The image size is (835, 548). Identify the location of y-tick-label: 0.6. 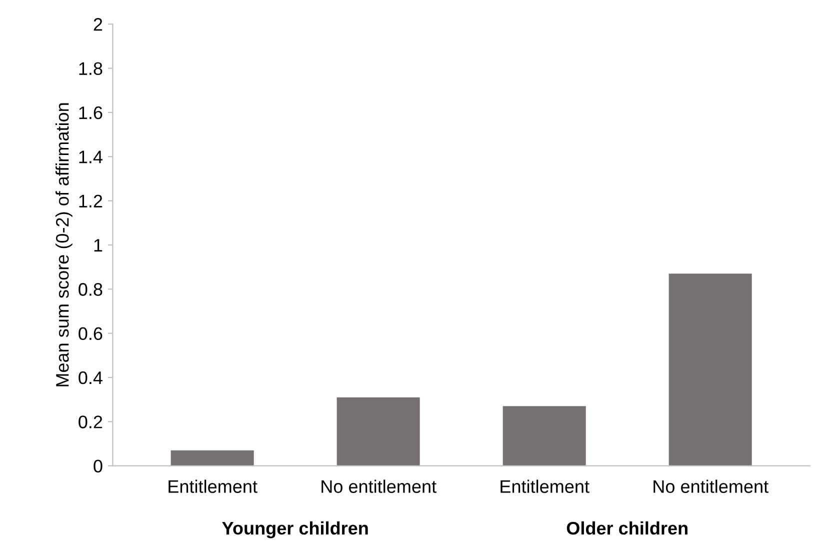
(90, 333).